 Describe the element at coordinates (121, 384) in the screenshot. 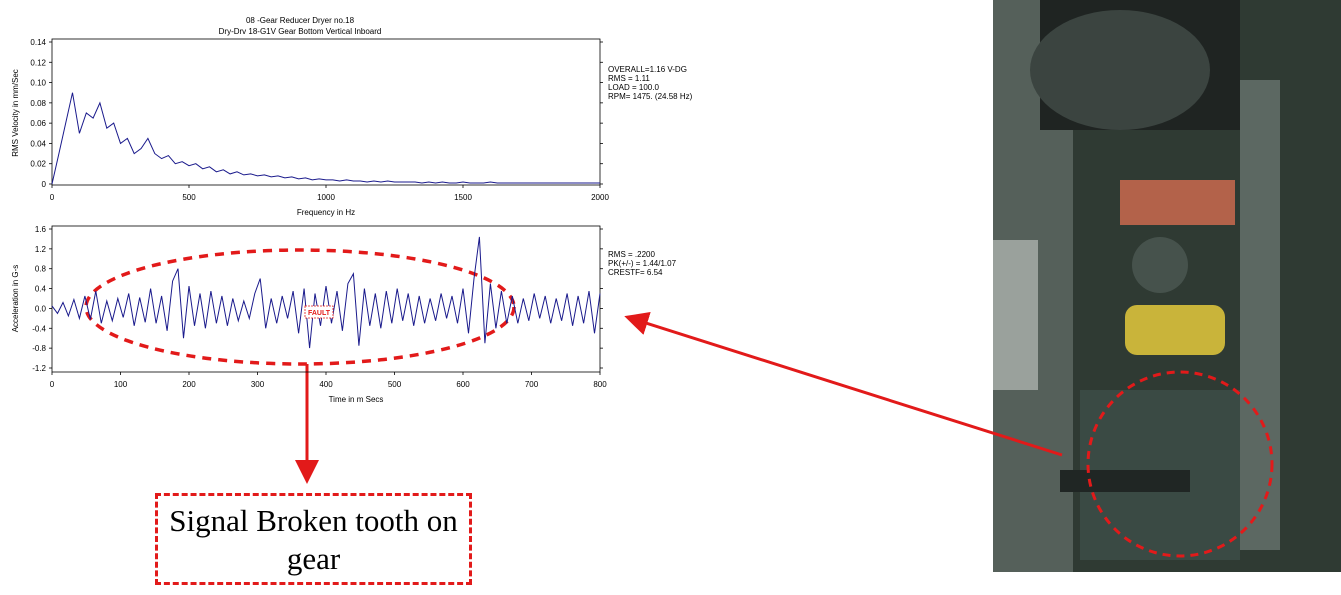

I see `x-tick-label: 100` at that location.